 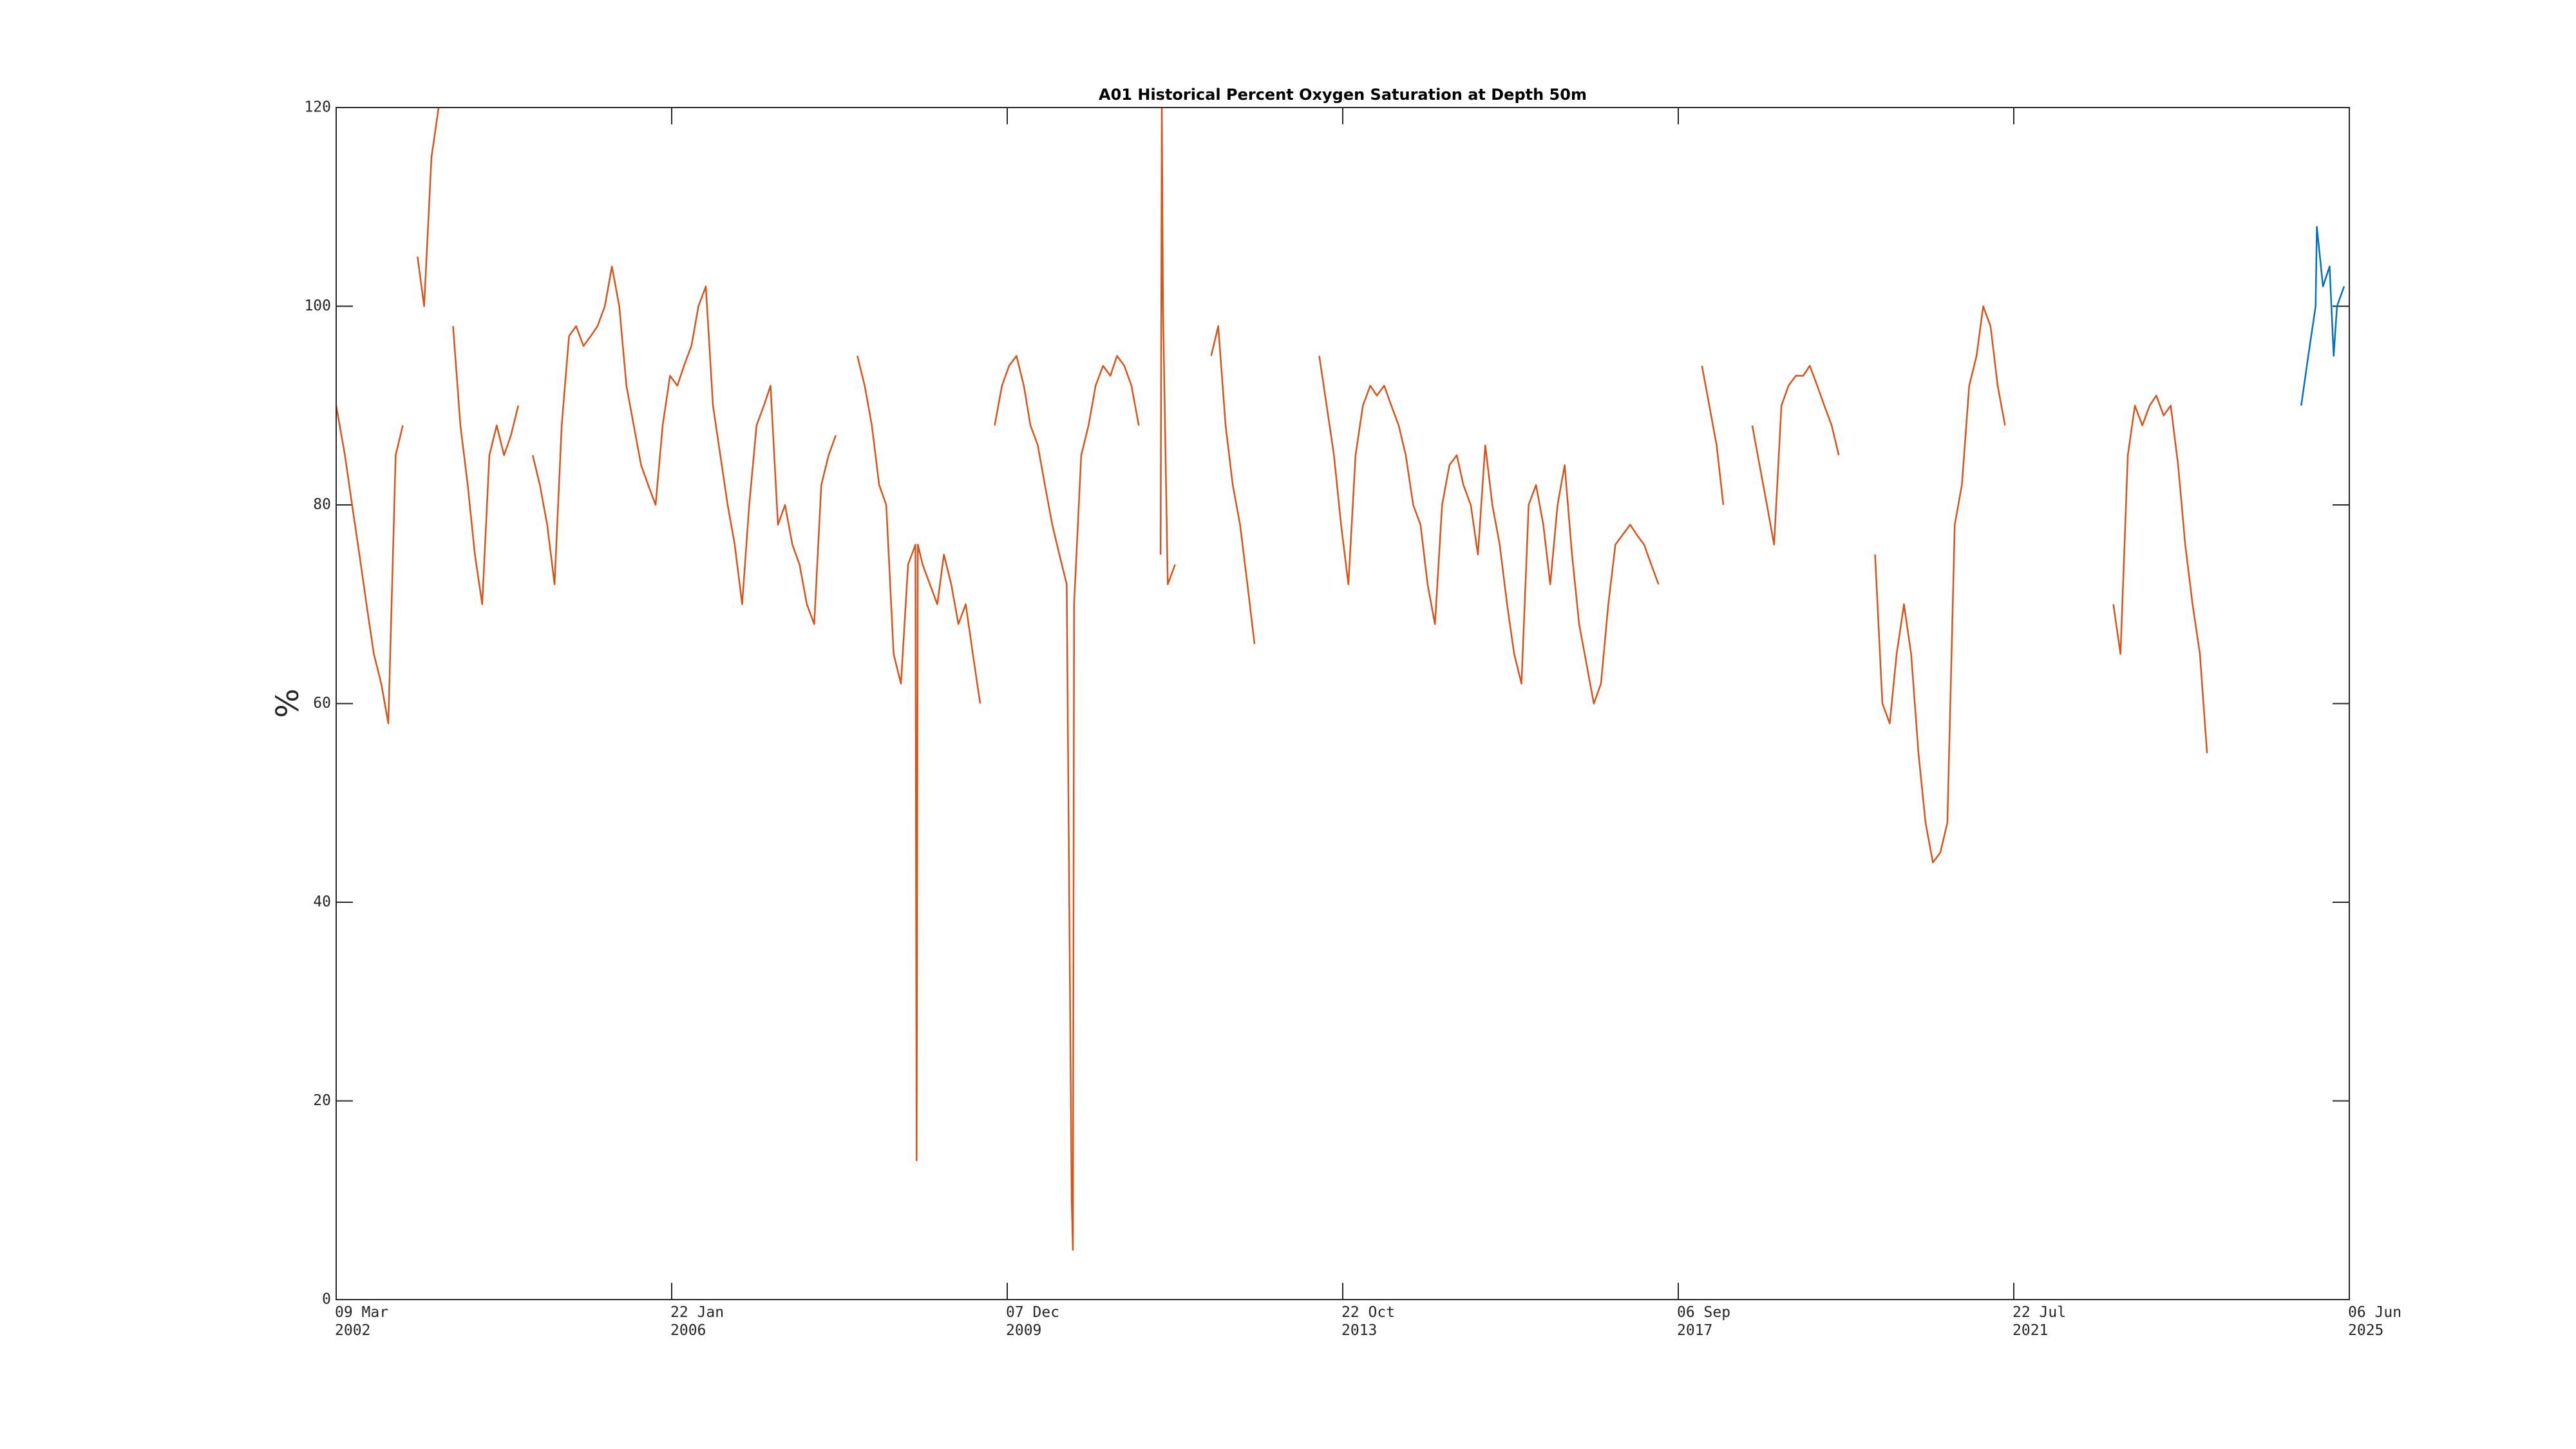 I want to click on y-tick-label: 60, so click(x=322, y=703).